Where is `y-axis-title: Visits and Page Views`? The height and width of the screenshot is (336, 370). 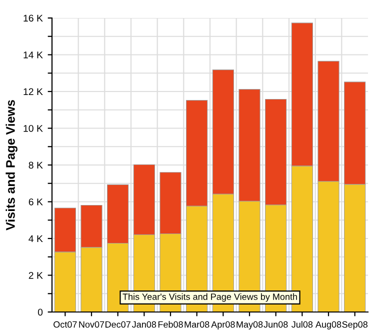 y-axis-title: Visits and Page Views is located at coordinates (12, 165).